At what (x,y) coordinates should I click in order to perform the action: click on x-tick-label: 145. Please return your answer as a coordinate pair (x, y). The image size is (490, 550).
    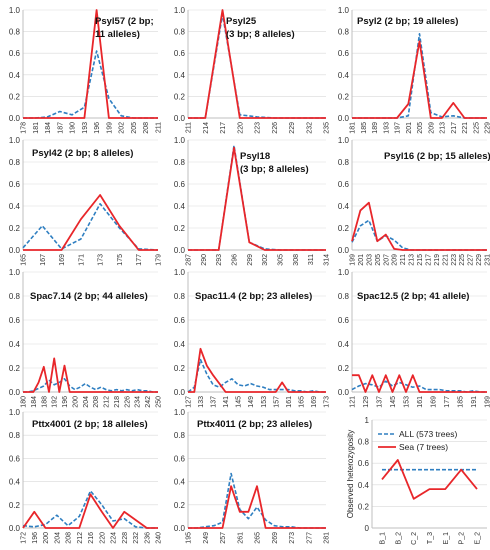
    Looking at the image, I should click on (393, 402).